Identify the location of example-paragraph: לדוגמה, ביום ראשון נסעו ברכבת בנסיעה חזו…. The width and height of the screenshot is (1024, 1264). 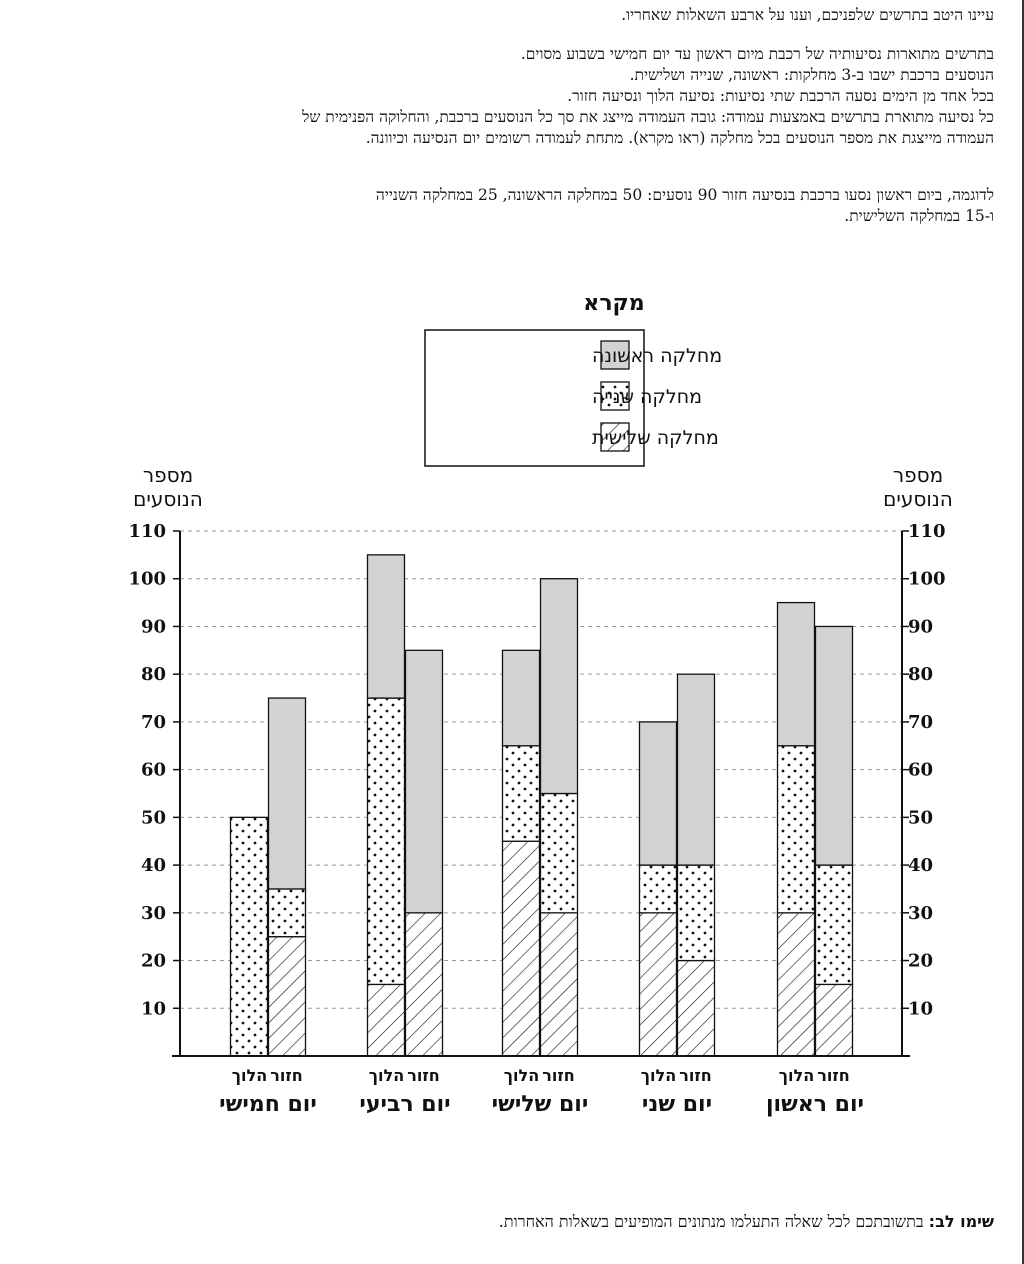
(584, 206).